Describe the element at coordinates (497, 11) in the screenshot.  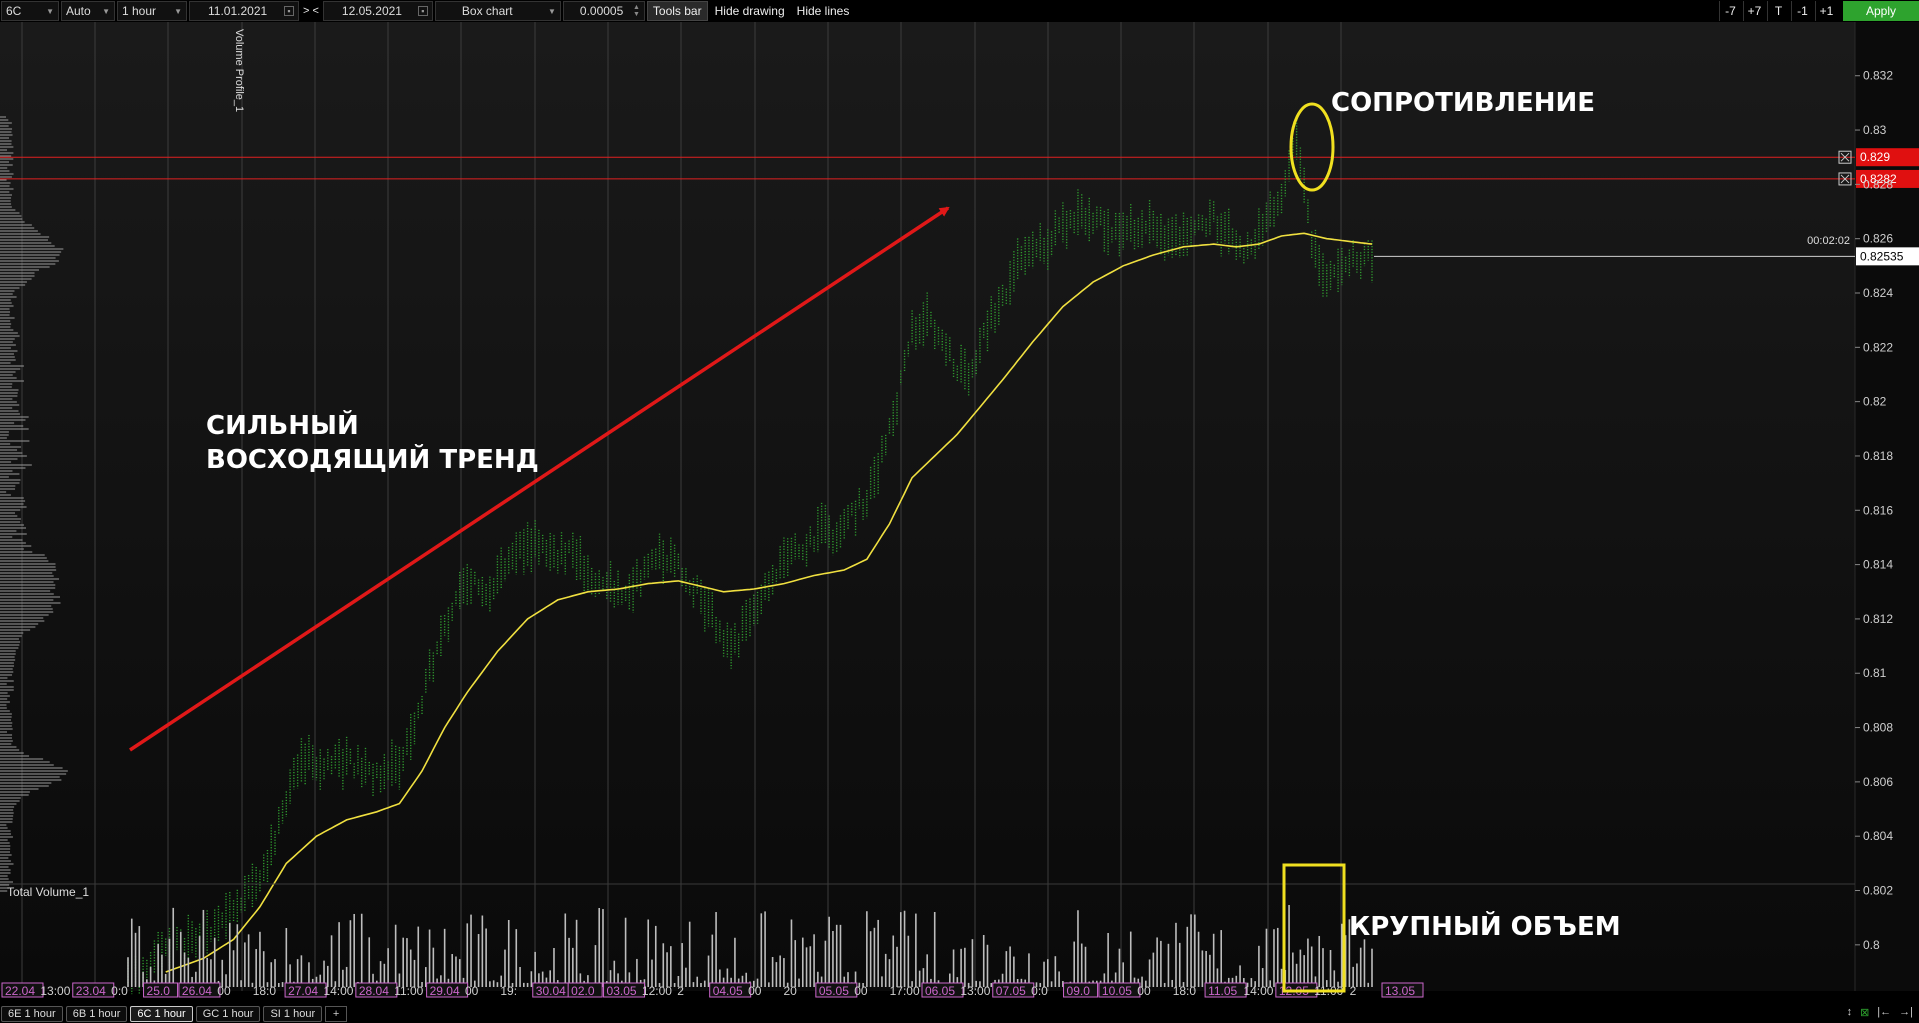
I see `chart-type-select: Box chart ▼` at that location.